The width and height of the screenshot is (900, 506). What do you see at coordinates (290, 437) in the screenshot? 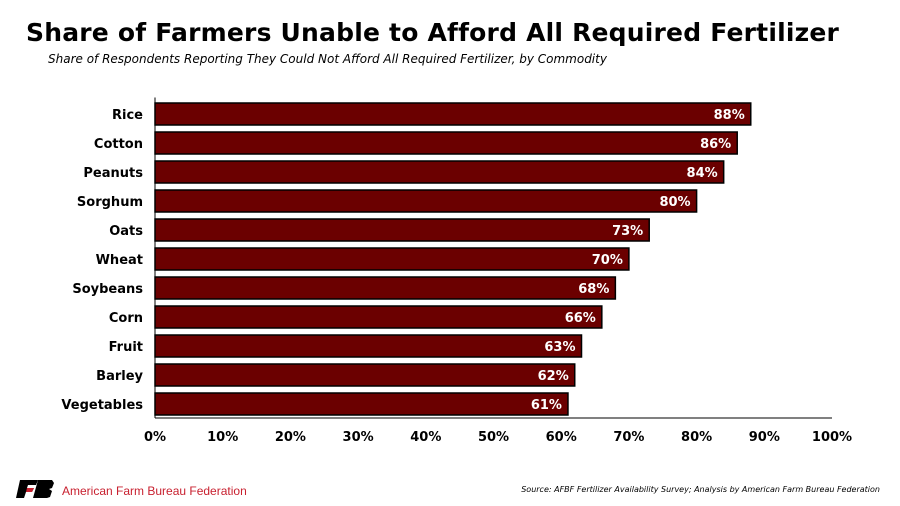
I see `x-tick-label: 20%` at bounding box center [290, 437].